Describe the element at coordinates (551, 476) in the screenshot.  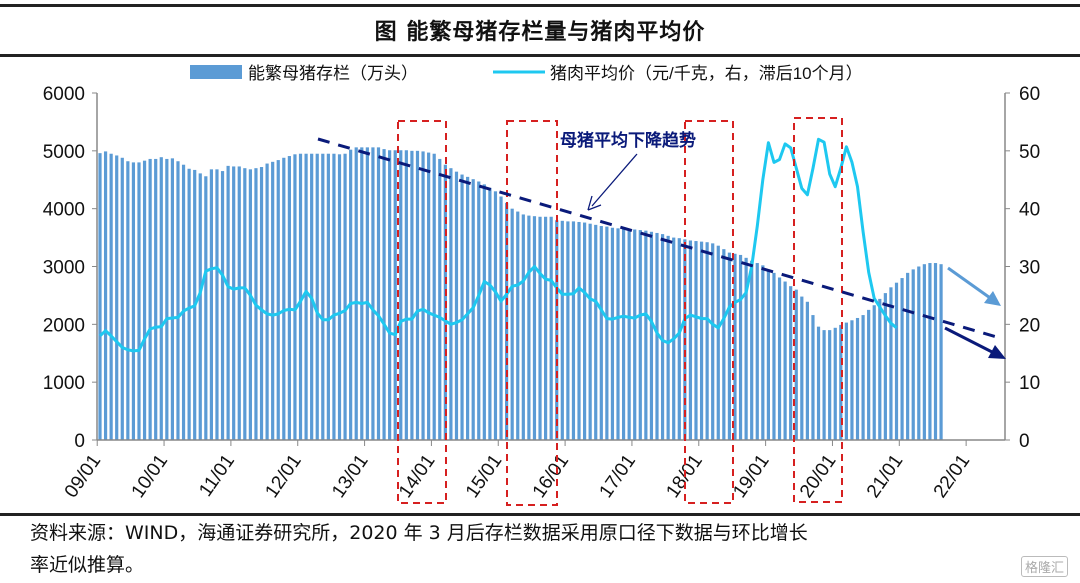
I see `x-axis-tick-label: 16/01` at that location.